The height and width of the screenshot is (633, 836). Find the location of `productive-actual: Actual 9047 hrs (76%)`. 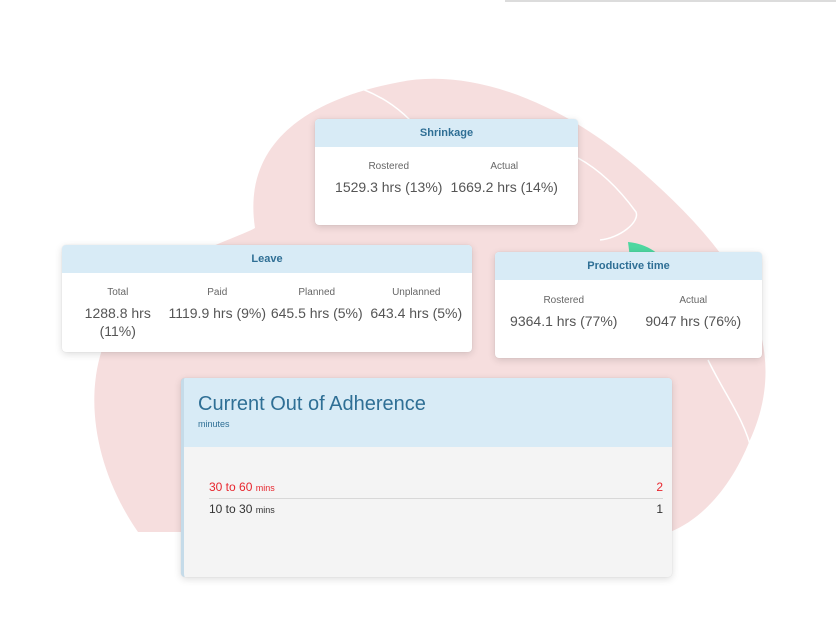

productive-actual: Actual 9047 hrs (76%) is located at coordinates (694, 312).